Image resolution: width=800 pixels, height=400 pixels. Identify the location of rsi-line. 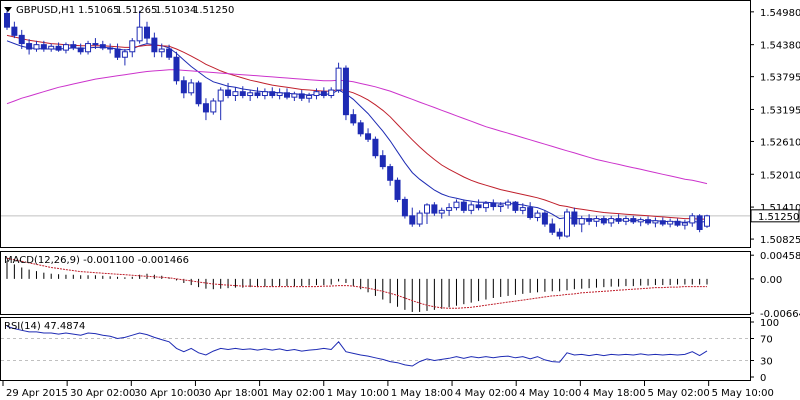
(357, 346).